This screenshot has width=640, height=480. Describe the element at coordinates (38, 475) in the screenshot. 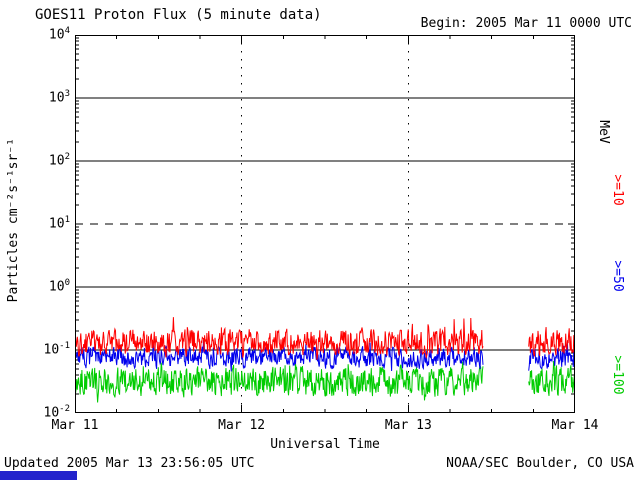

I see `bottom-left-blue-bar` at that location.